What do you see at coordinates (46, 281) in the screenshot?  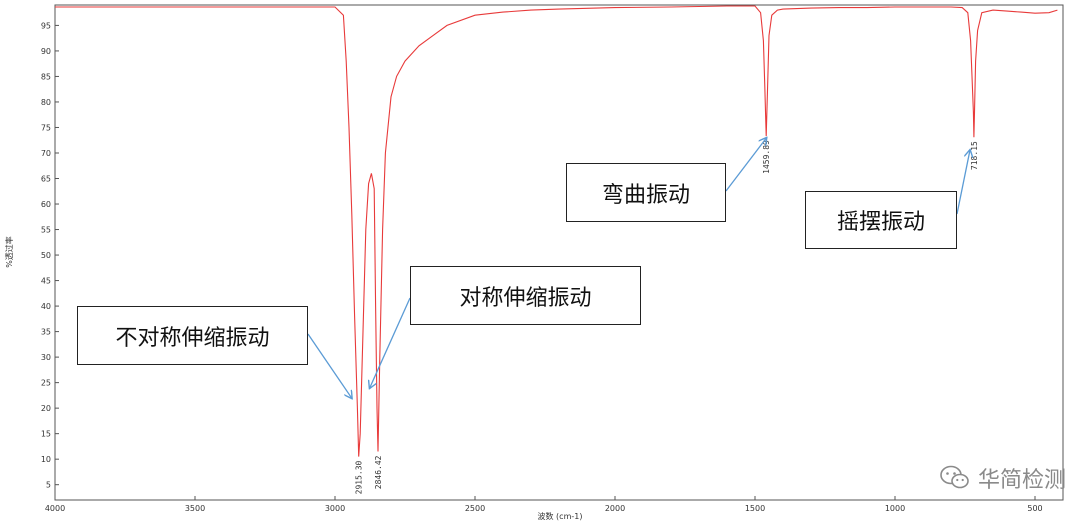 I see `y-tick-label: 45` at bounding box center [46, 281].